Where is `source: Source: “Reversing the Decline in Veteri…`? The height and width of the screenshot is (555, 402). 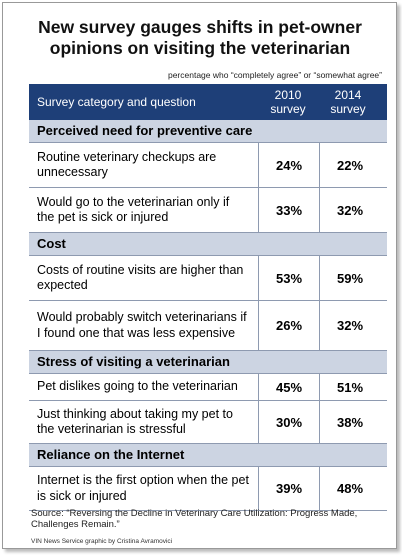
source: Source: “Reversing the Decline in Veteri… is located at coordinates (194, 519).